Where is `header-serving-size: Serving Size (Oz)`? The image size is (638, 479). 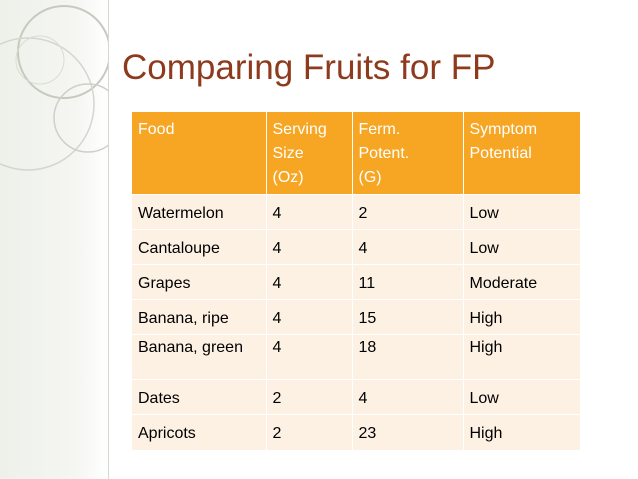 header-serving-size: Serving Size (Oz) is located at coordinates (309, 153).